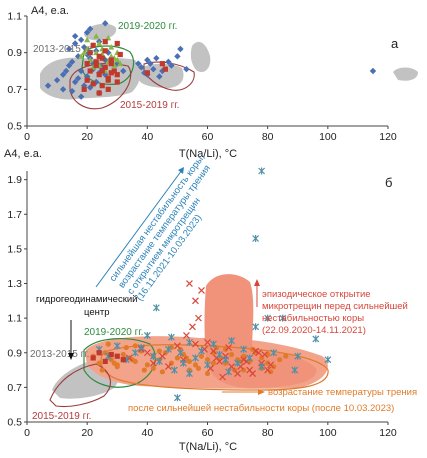 The image size is (427, 458). I want to click on panel-b-xlabel: T(Na/Li), °C, so click(208, 447).